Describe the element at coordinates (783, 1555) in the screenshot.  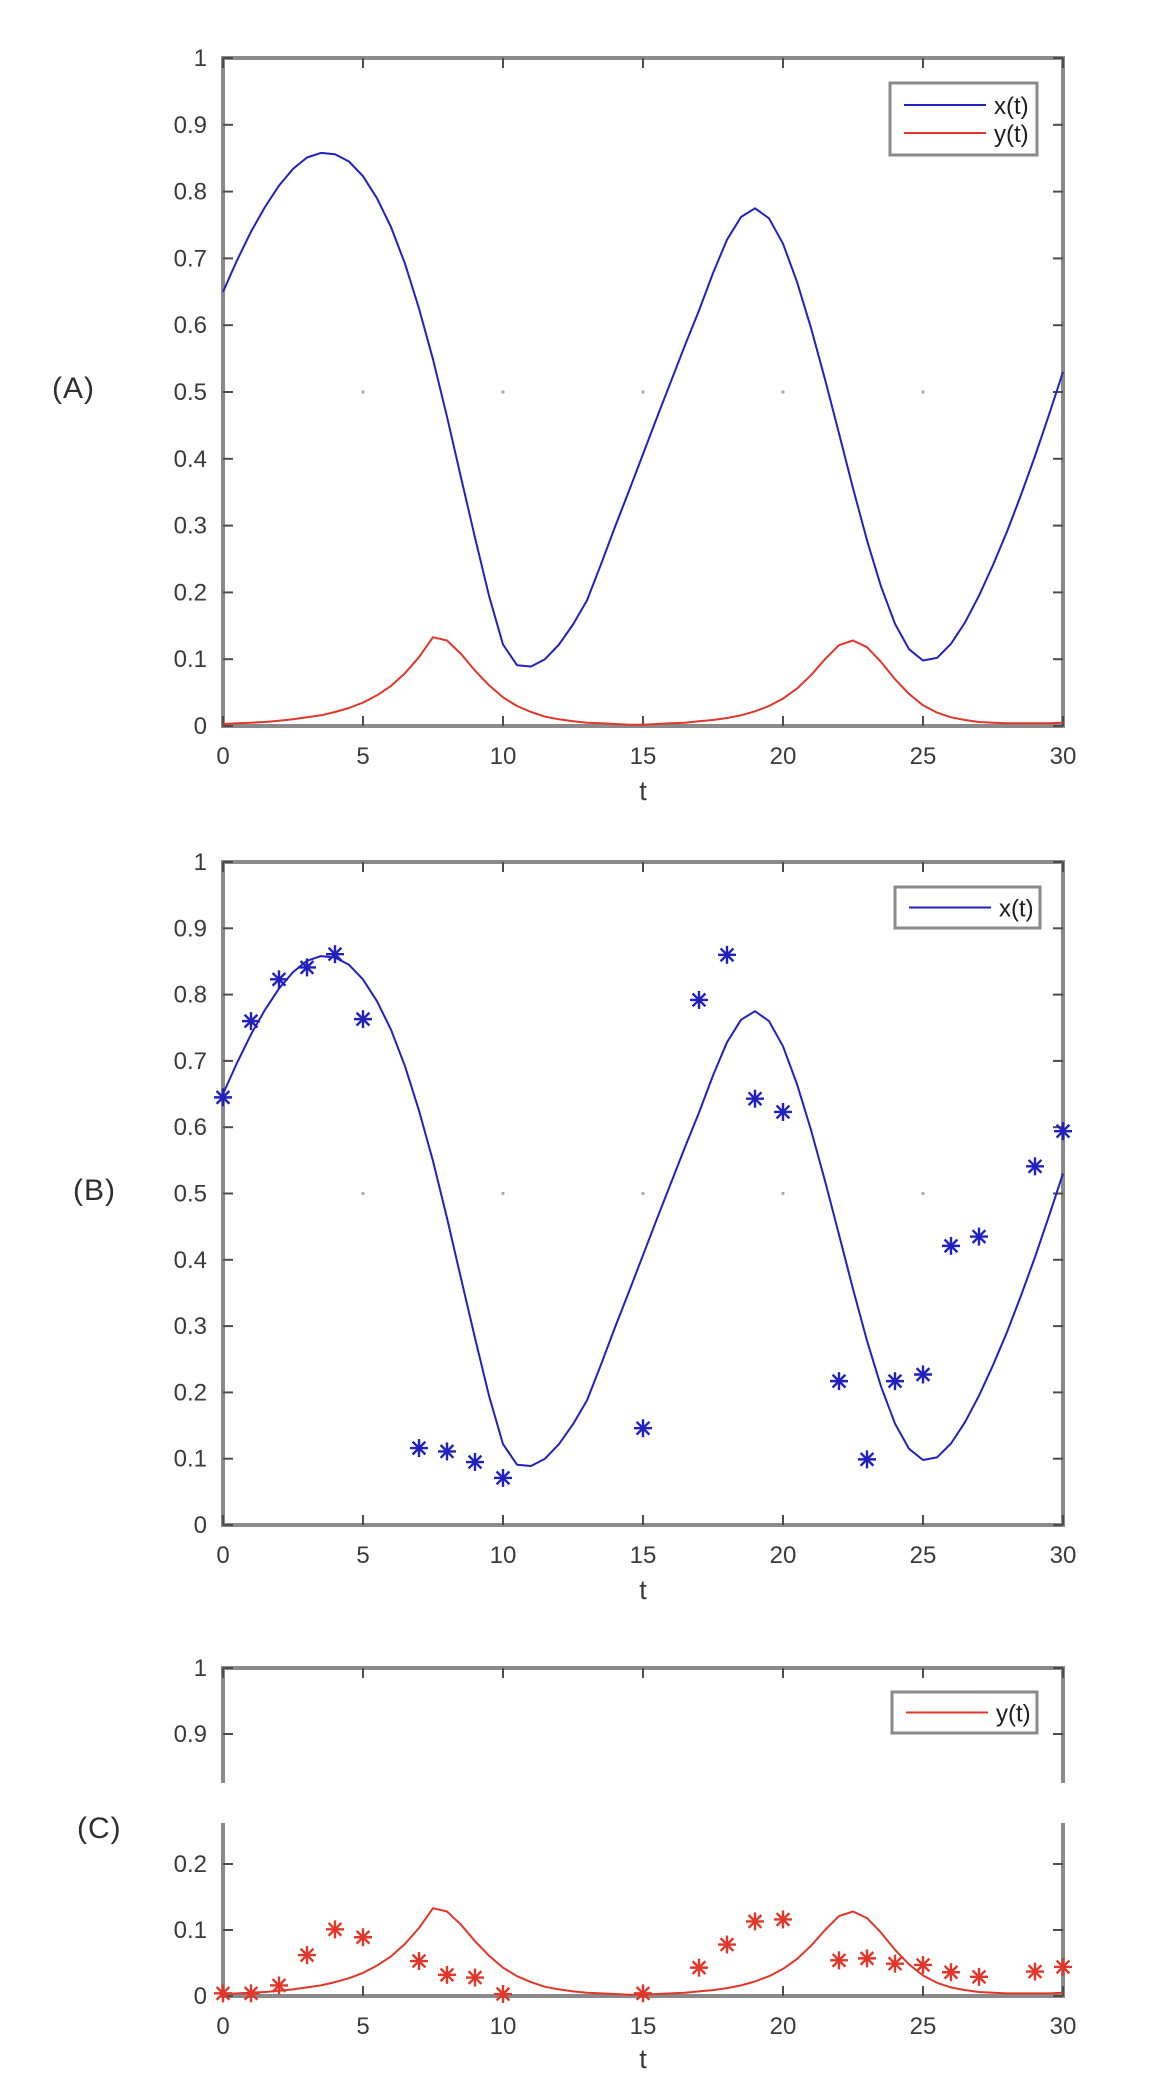
I see `x-tick-label: 20` at that location.